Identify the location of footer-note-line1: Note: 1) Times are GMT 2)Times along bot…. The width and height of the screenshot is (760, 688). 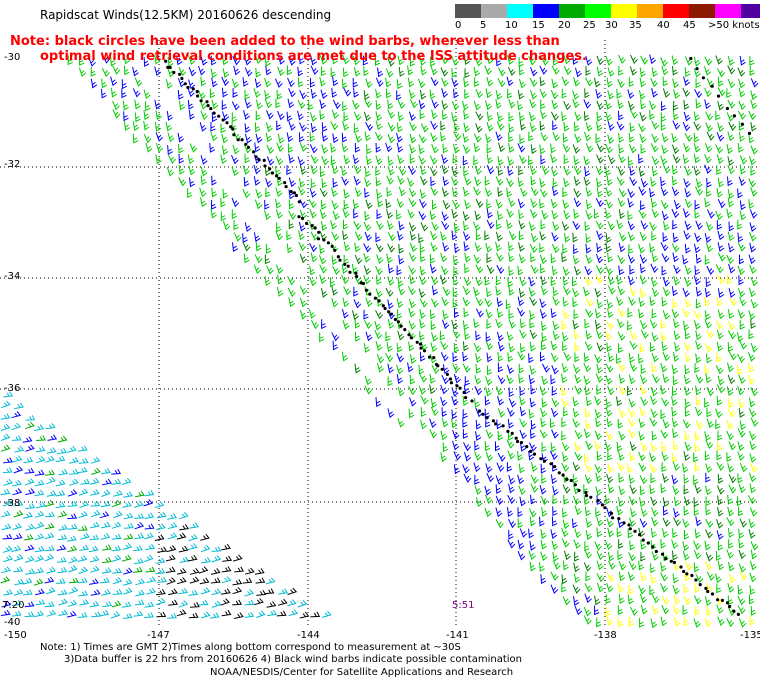
(250, 647).